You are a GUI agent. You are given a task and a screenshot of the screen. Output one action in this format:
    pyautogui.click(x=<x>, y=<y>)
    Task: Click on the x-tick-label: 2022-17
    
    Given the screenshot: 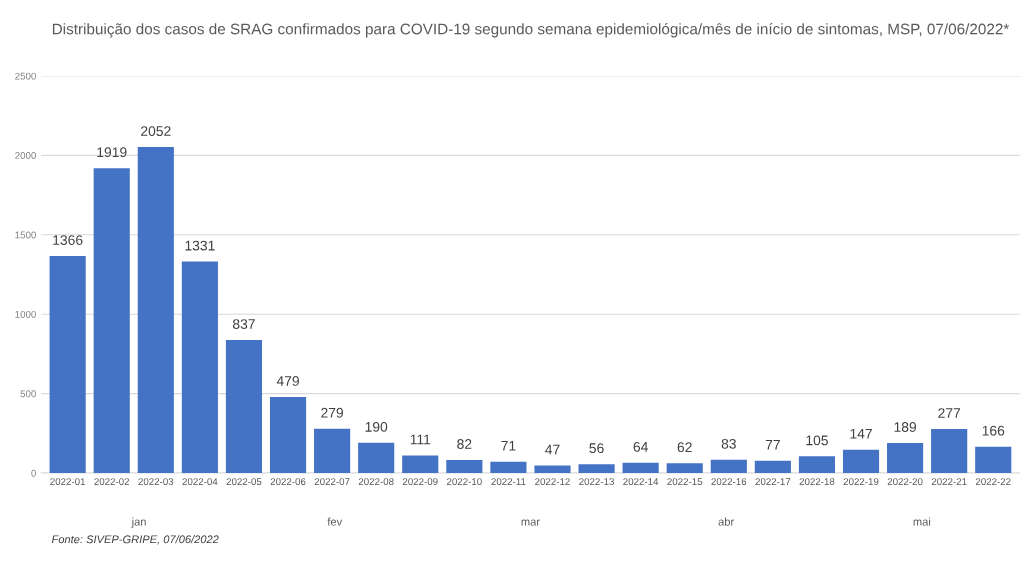 What is the action you would take?
    pyautogui.click(x=773, y=482)
    